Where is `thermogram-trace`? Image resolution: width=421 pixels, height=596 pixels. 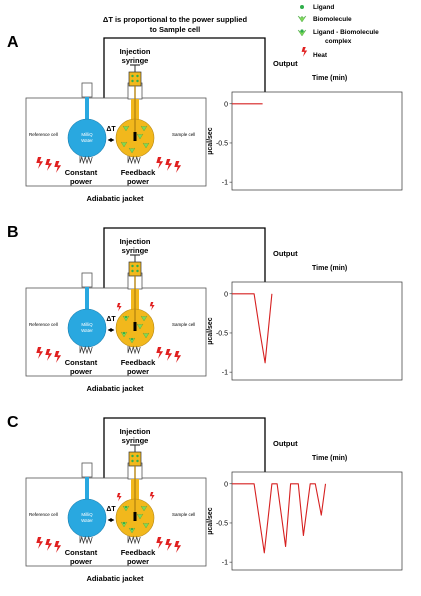 thermogram-trace is located at coordinates (279, 518).